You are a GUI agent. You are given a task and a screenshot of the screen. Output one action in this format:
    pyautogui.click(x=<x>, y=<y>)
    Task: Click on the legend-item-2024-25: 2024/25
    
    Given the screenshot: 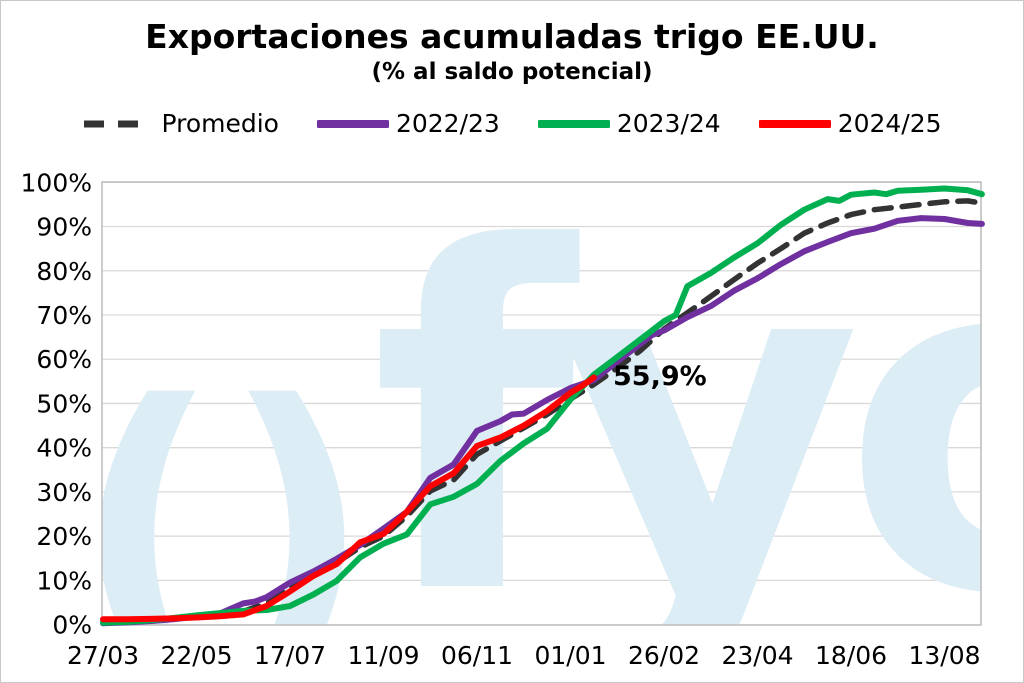 What is the action you would take?
    pyautogui.click(x=850, y=123)
    